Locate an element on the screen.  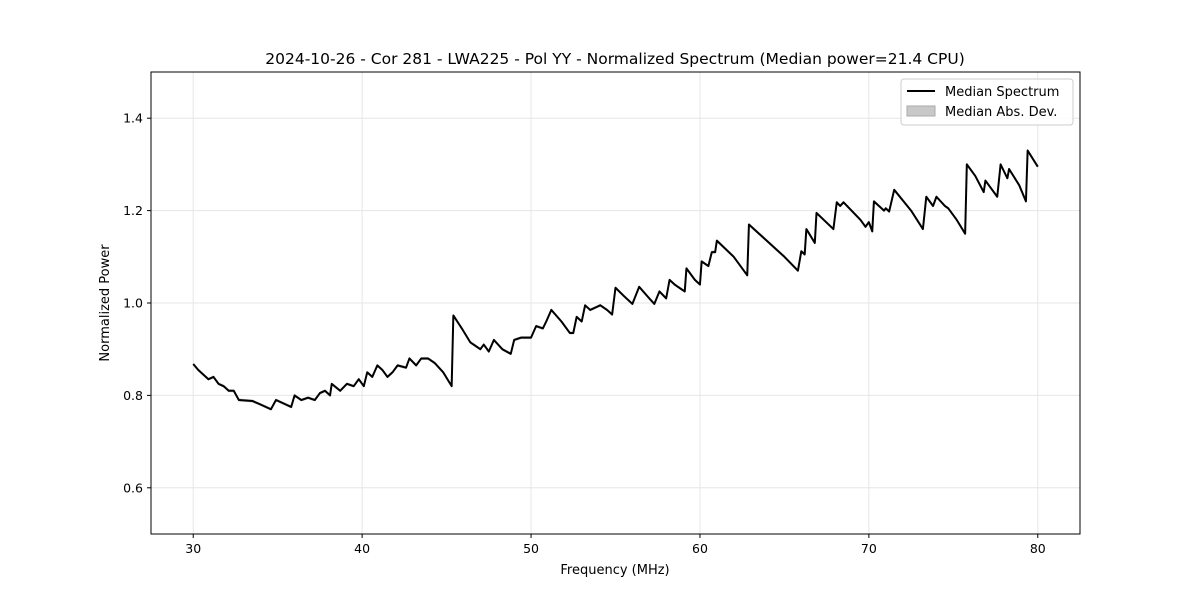
legend-label-median-spectrum: Median Spectrum is located at coordinates (1002, 92).